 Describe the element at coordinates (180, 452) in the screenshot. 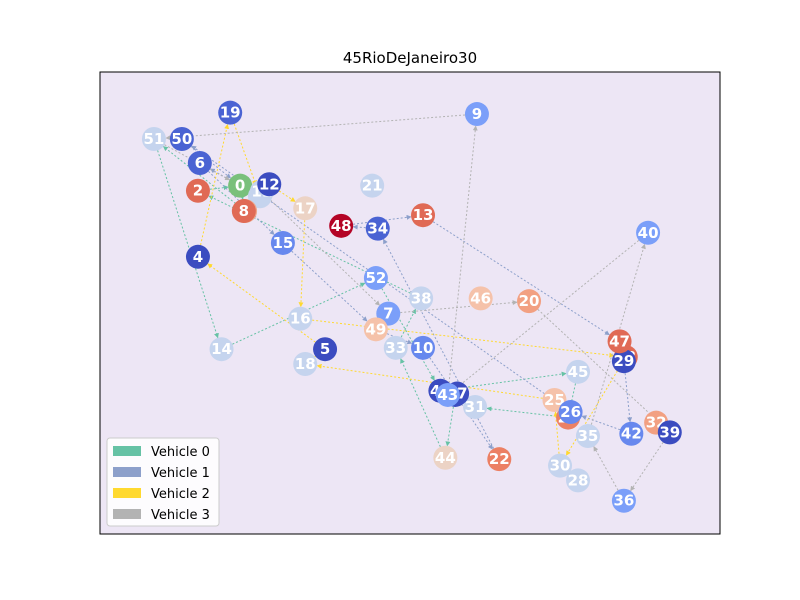

I see `legend-label: Vehicle 0` at that location.